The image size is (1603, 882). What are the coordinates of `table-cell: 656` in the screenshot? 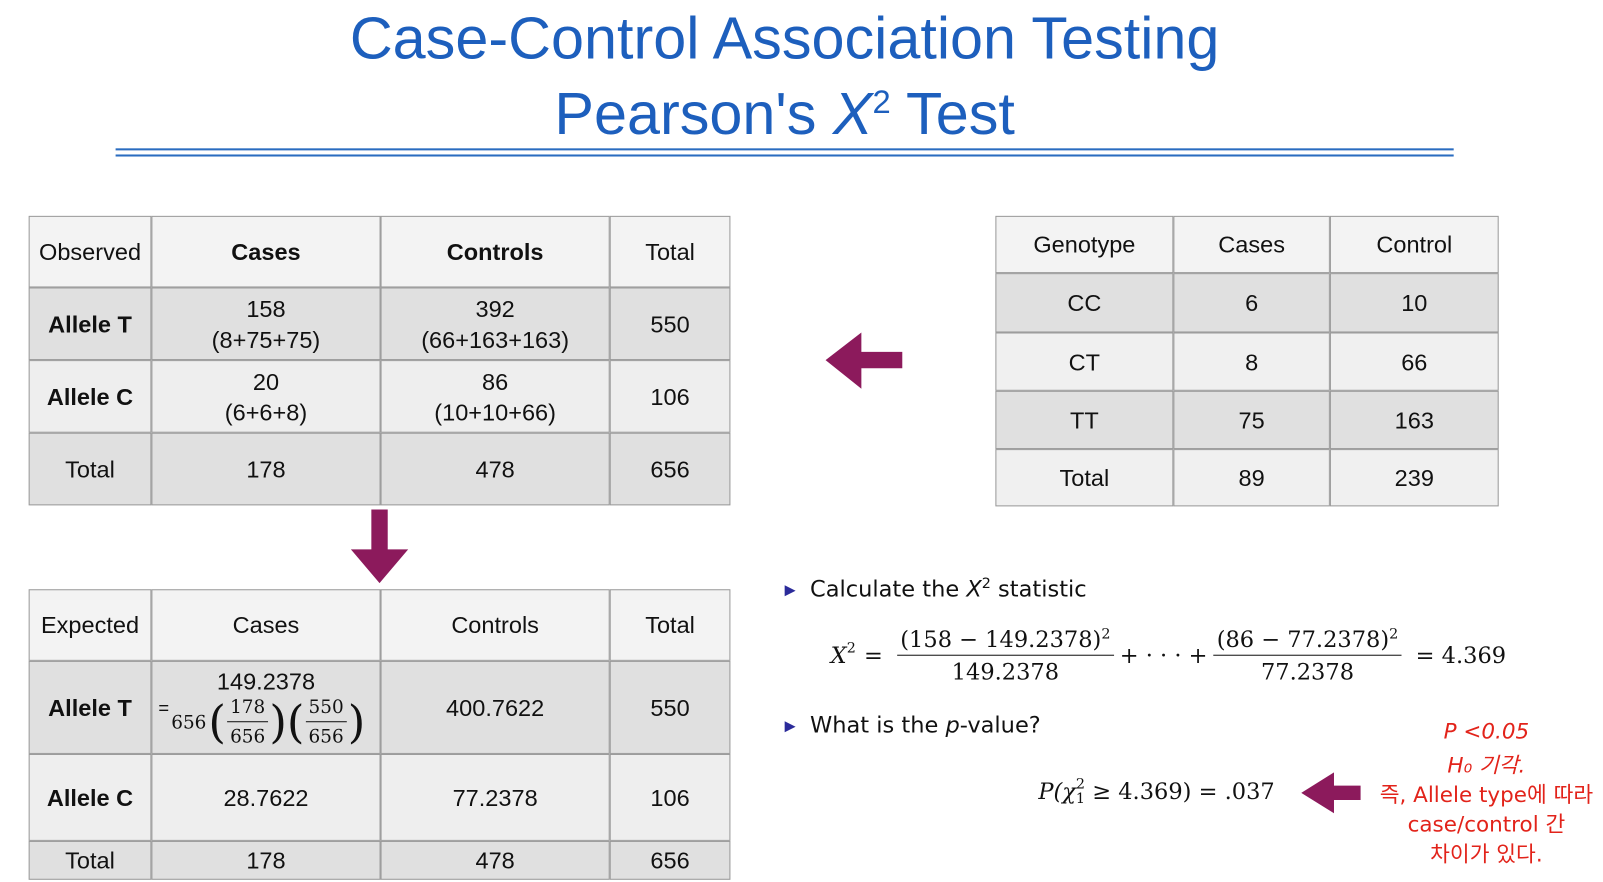 It's located at (670, 469).